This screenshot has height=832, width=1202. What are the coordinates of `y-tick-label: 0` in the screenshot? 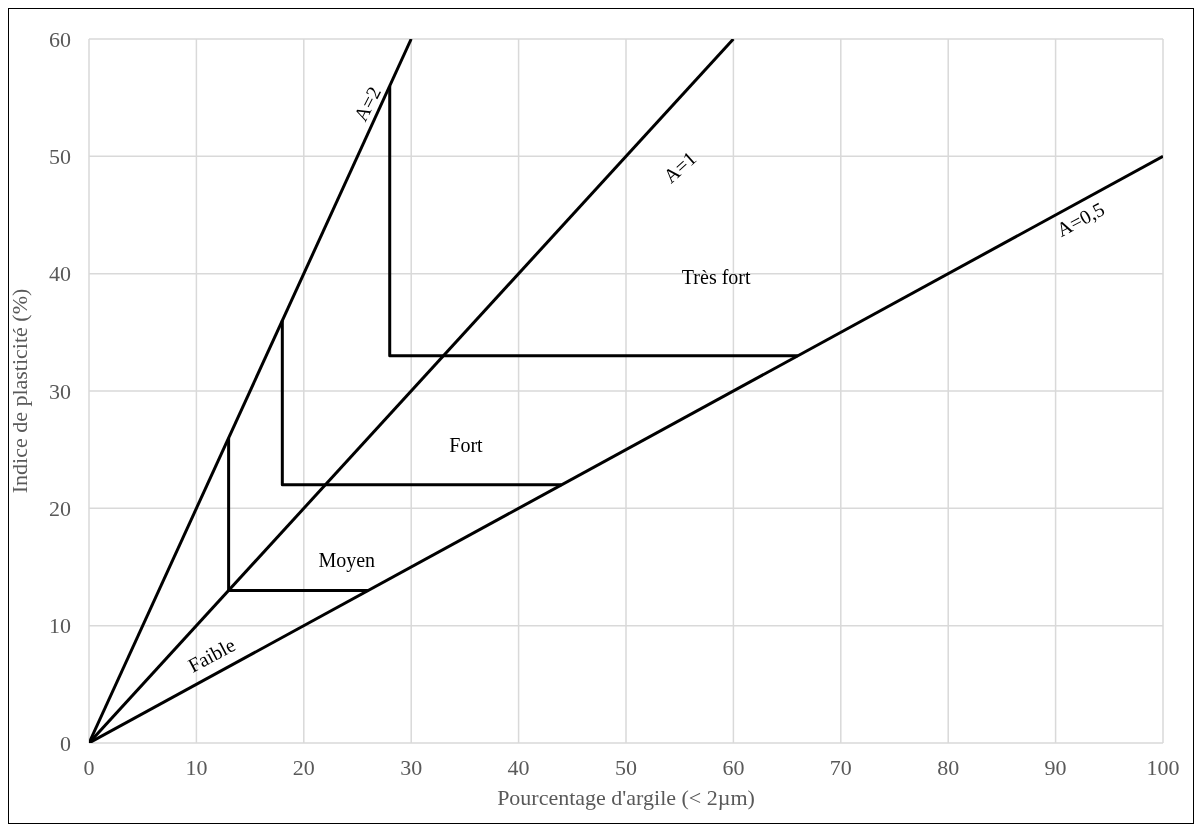 It's located at (65, 743).